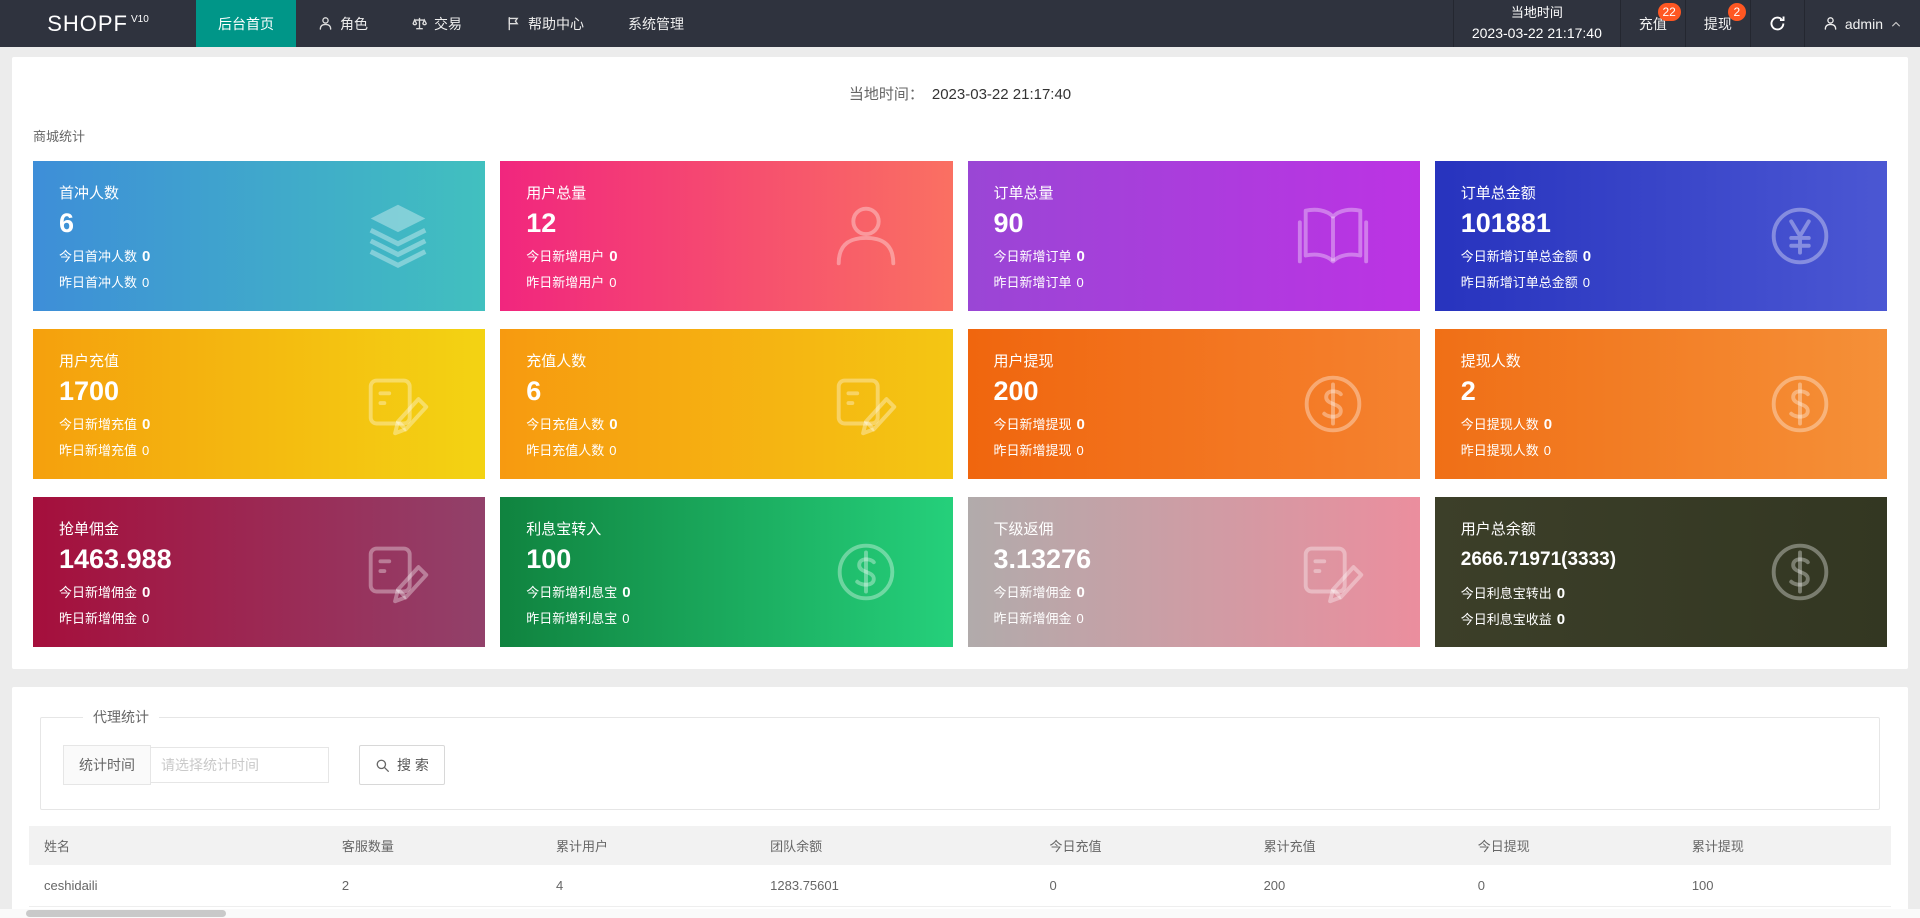 The height and width of the screenshot is (918, 1920). I want to click on agent-table-header-row: 姓名 客服数量 累计用户 团队余额 今日充值 累计充值 今日提现 累计提现, so click(960, 845).